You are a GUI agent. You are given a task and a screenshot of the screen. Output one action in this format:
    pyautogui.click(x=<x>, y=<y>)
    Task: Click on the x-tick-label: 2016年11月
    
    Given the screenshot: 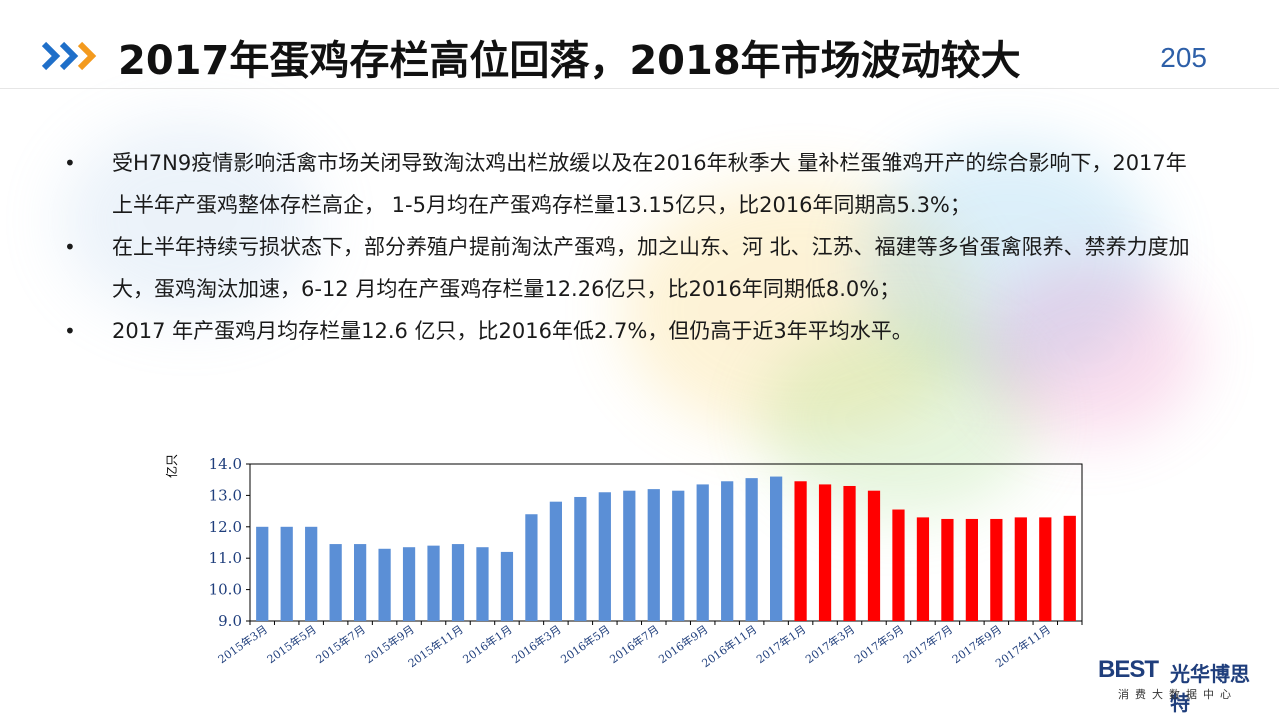 What is the action you would take?
    pyautogui.click(x=729, y=646)
    